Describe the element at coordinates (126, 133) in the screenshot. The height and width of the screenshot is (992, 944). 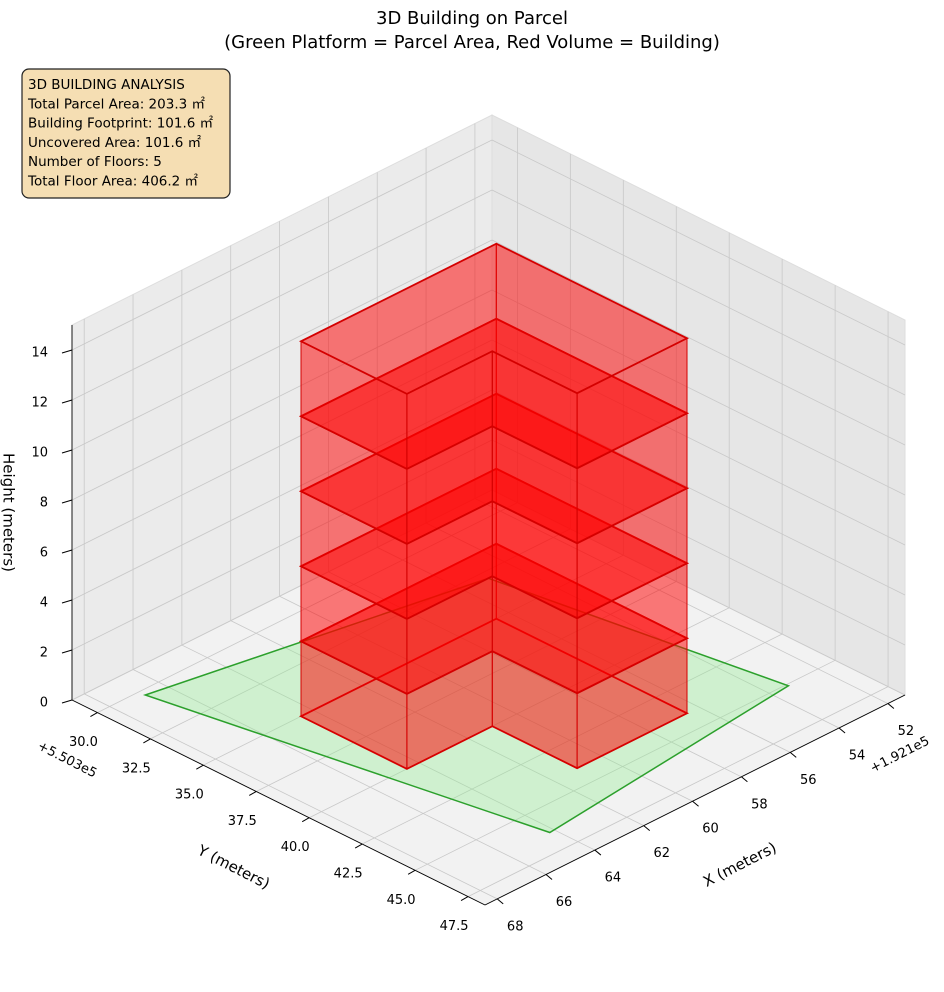
I see `info-box` at that location.